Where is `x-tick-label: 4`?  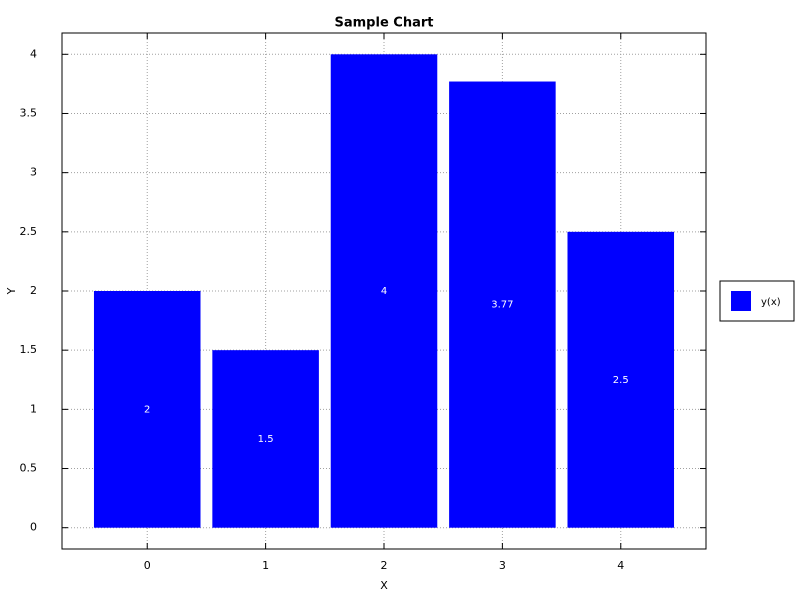 x-tick-label: 4 is located at coordinates (620, 565).